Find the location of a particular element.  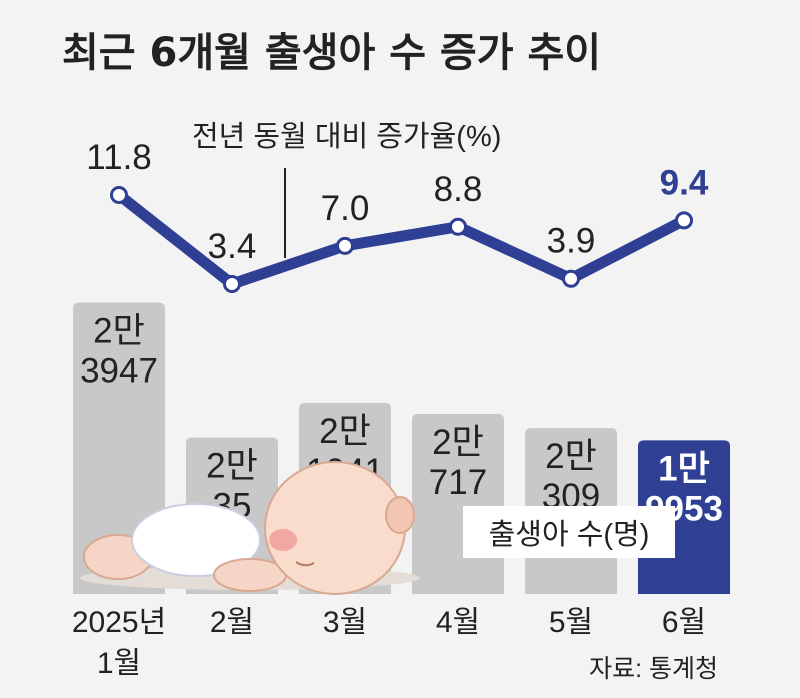

rate-line is located at coordinates (401, 239).